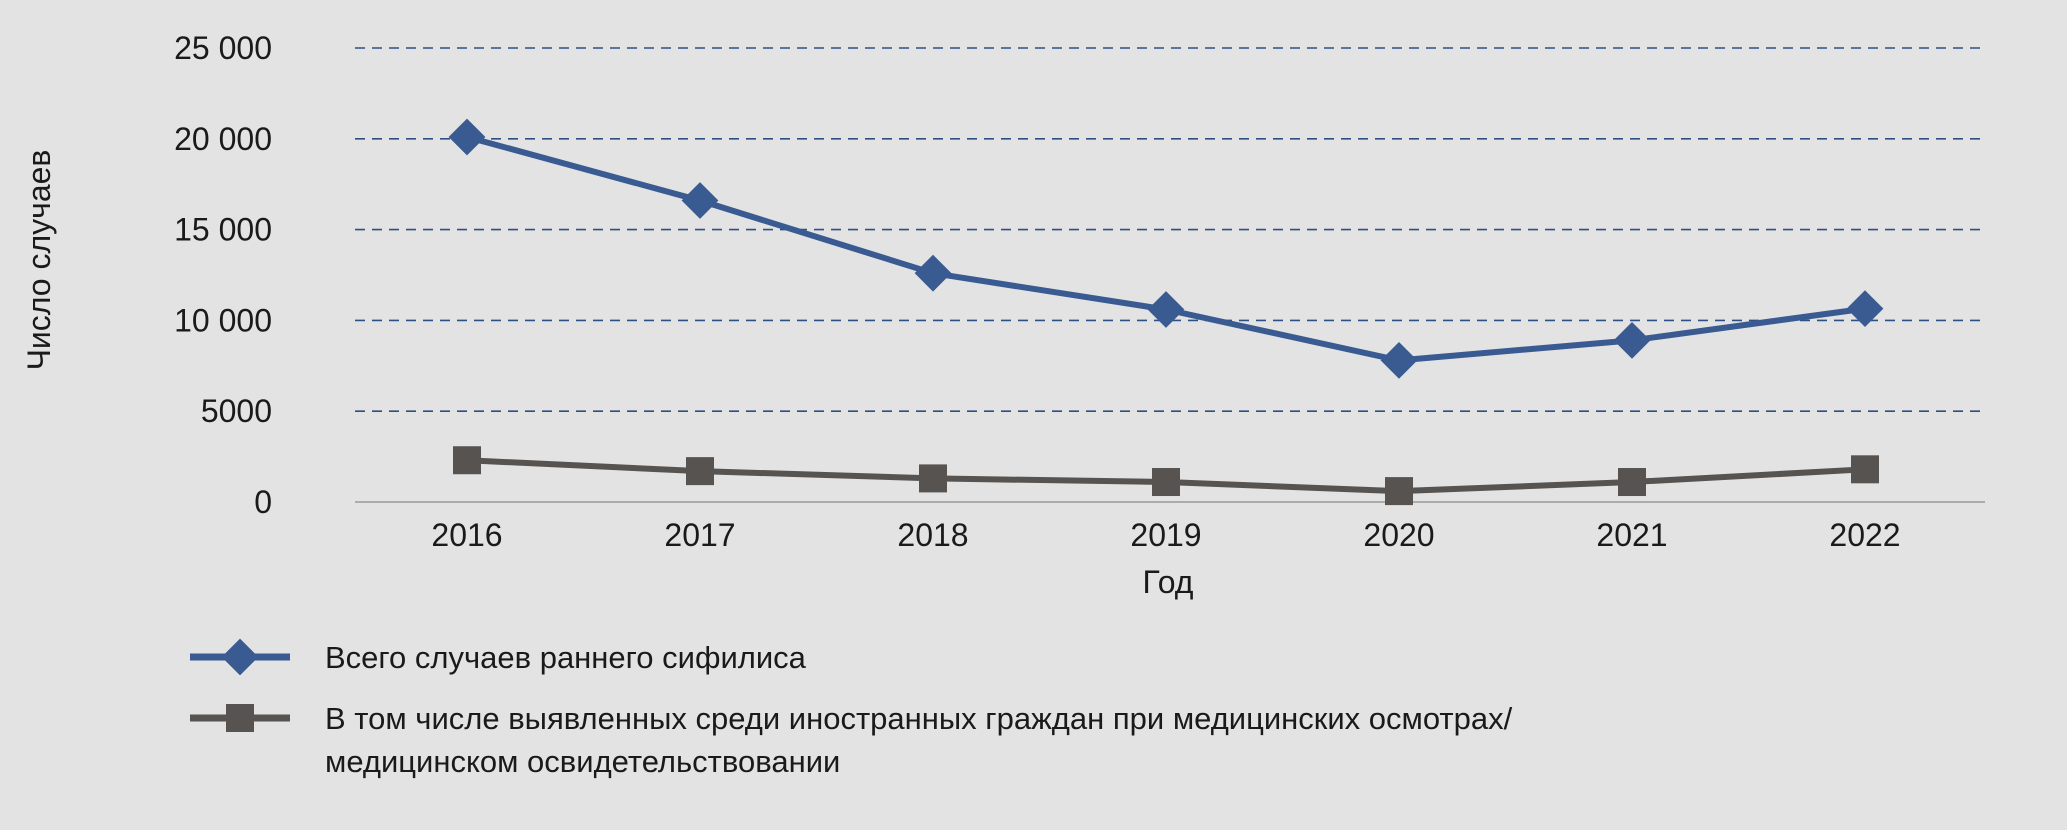 This screenshot has width=2067, height=830. I want to click on x-tick-label: 2020, so click(1398, 535).